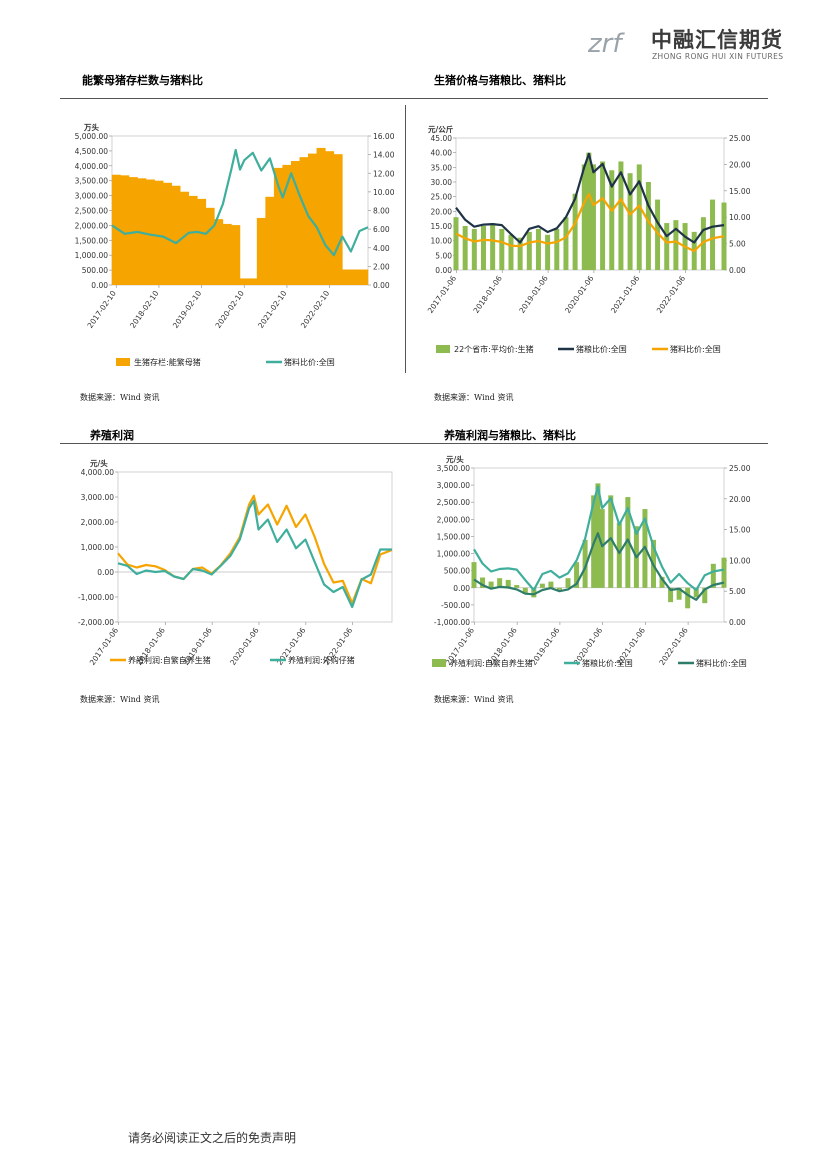 The height and width of the screenshot is (1169, 826). Describe the element at coordinates (98, 497) in the screenshot. I see `y-tick-label: 3,000.00` at that location.